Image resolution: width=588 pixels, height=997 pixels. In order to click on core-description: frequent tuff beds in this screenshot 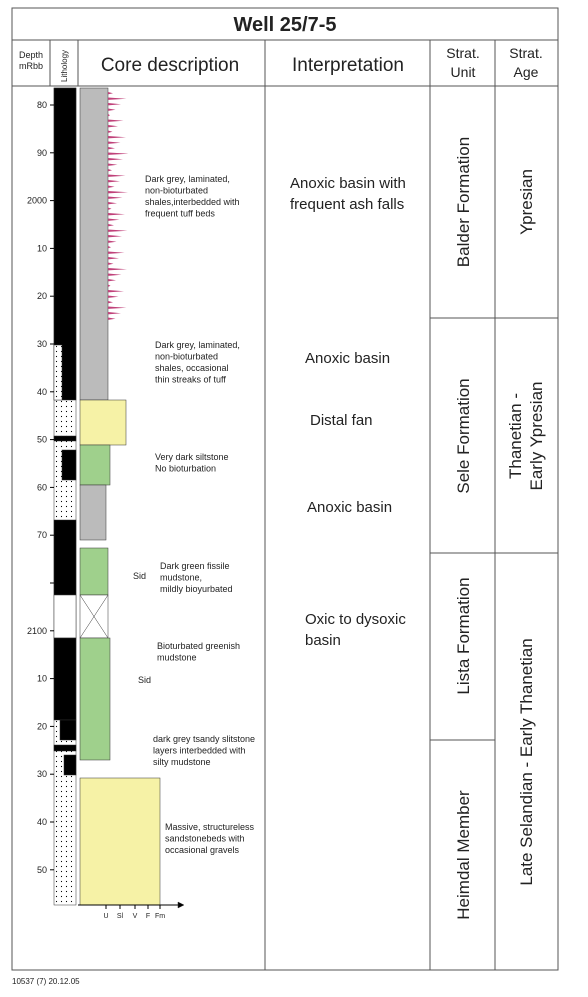, I will do `click(180, 214)`.